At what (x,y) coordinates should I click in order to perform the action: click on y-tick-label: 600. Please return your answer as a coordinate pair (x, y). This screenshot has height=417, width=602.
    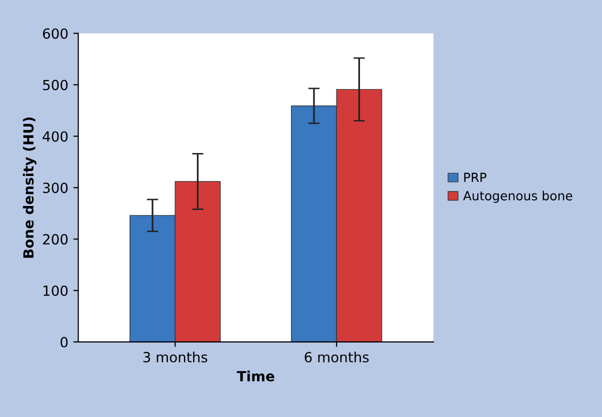
    Looking at the image, I should click on (55, 33).